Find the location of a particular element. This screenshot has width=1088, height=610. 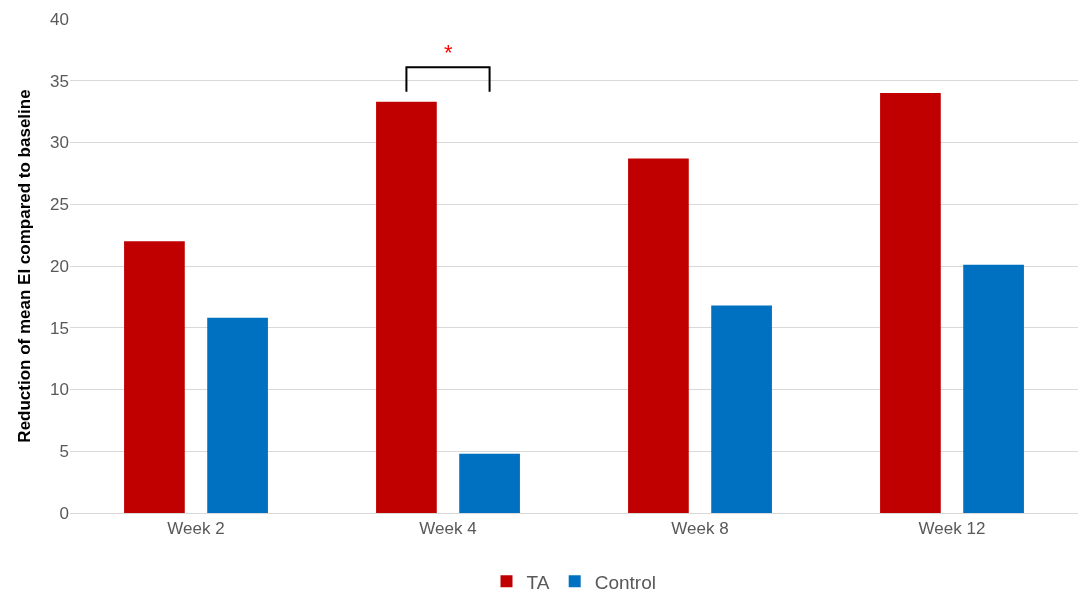

x-tick-label: Week 12 is located at coordinates (952, 529).